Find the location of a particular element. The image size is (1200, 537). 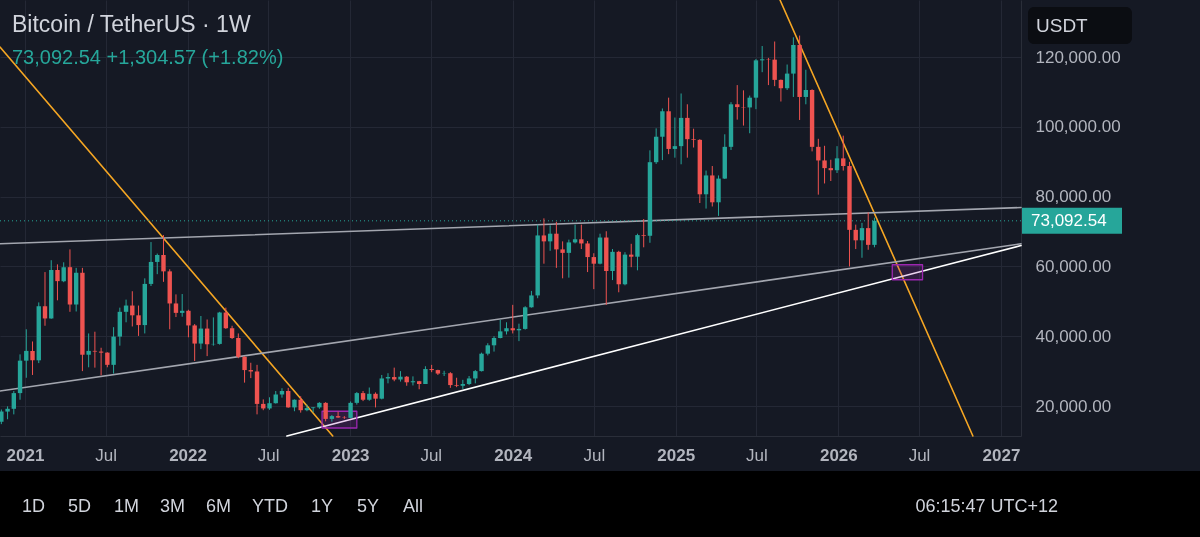

text: 6M is located at coordinates (219, 506).